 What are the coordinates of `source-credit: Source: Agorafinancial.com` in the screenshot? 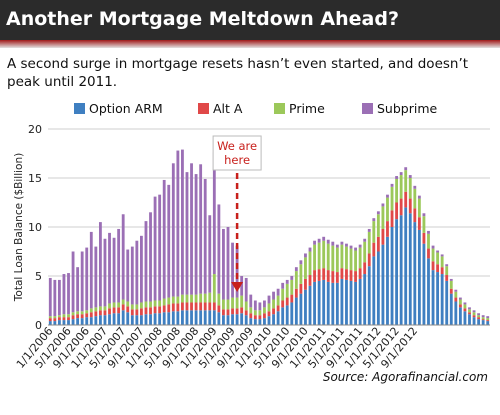 It's located at (405, 377).